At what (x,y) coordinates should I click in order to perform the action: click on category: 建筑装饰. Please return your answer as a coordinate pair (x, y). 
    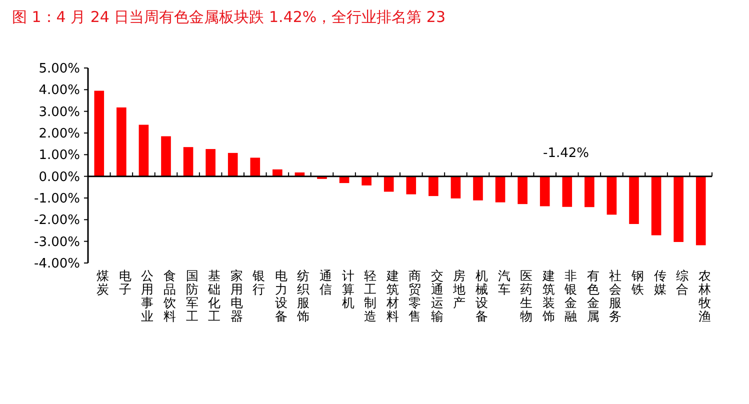
    Looking at the image, I should click on (549, 296).